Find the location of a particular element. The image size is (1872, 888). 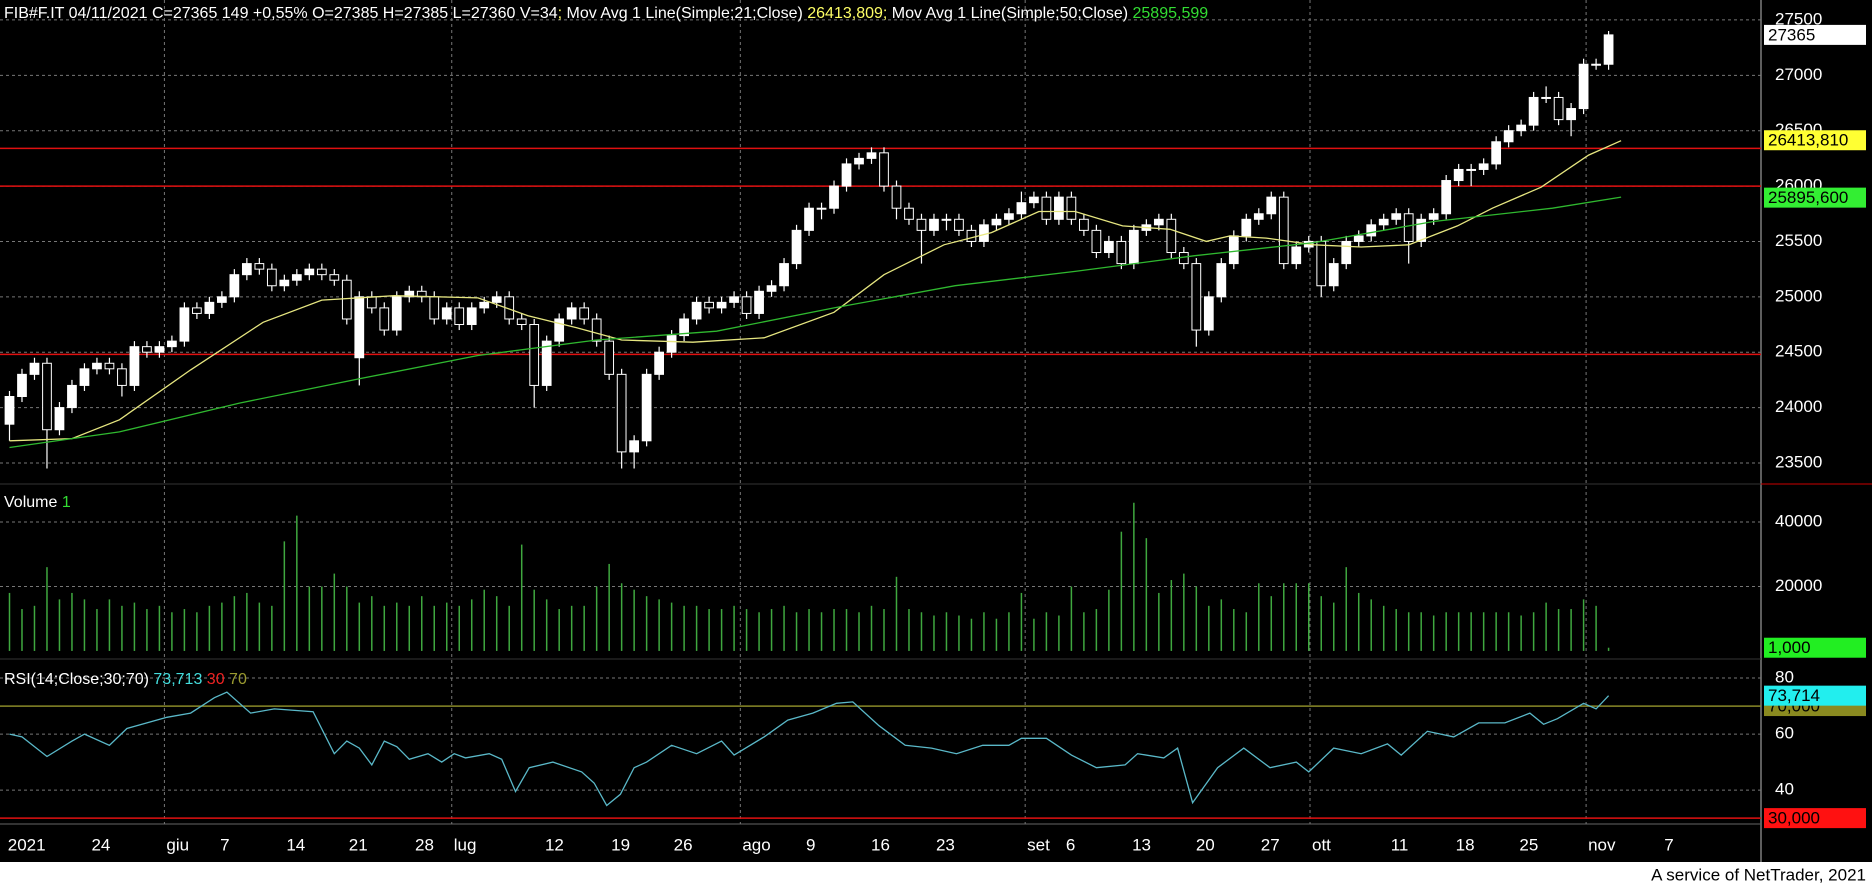

price-label: 73,714 is located at coordinates (1794, 695).